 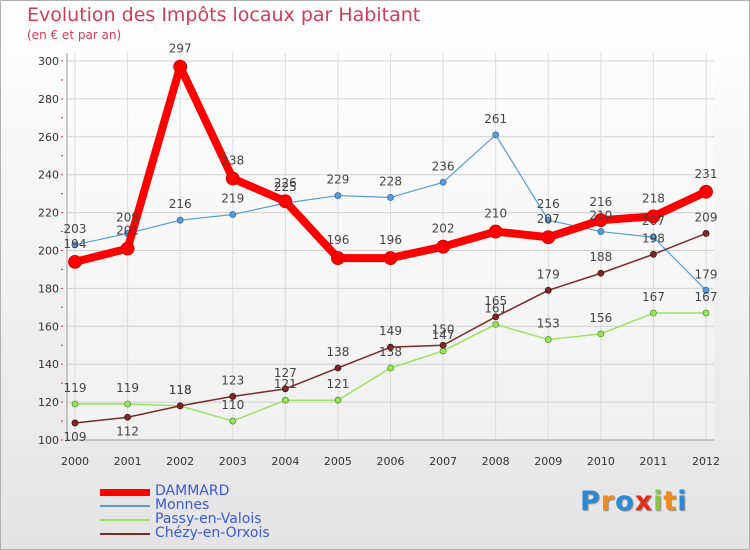 What do you see at coordinates (208, 519) in the screenshot?
I see `legend-label: Passy-en-Valois` at bounding box center [208, 519].